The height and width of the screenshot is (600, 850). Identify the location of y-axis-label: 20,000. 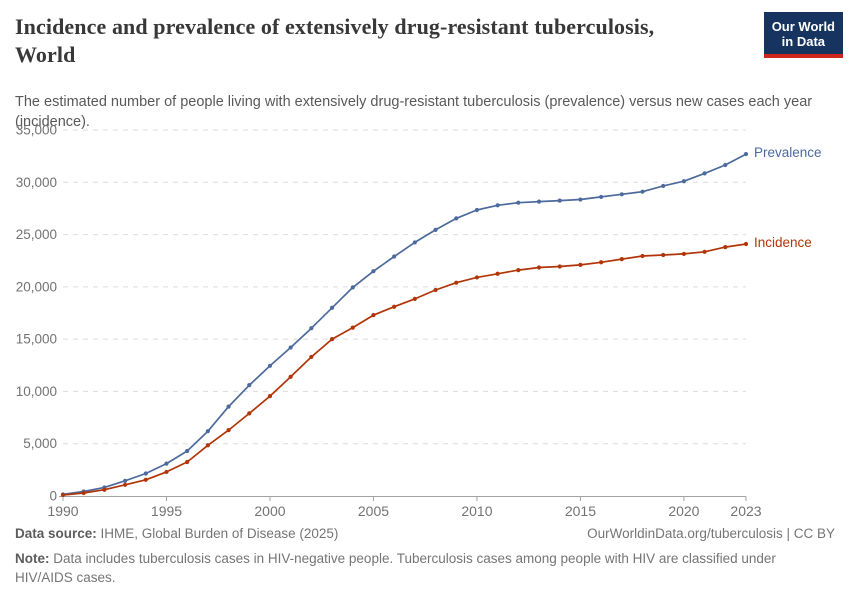
(36, 286).